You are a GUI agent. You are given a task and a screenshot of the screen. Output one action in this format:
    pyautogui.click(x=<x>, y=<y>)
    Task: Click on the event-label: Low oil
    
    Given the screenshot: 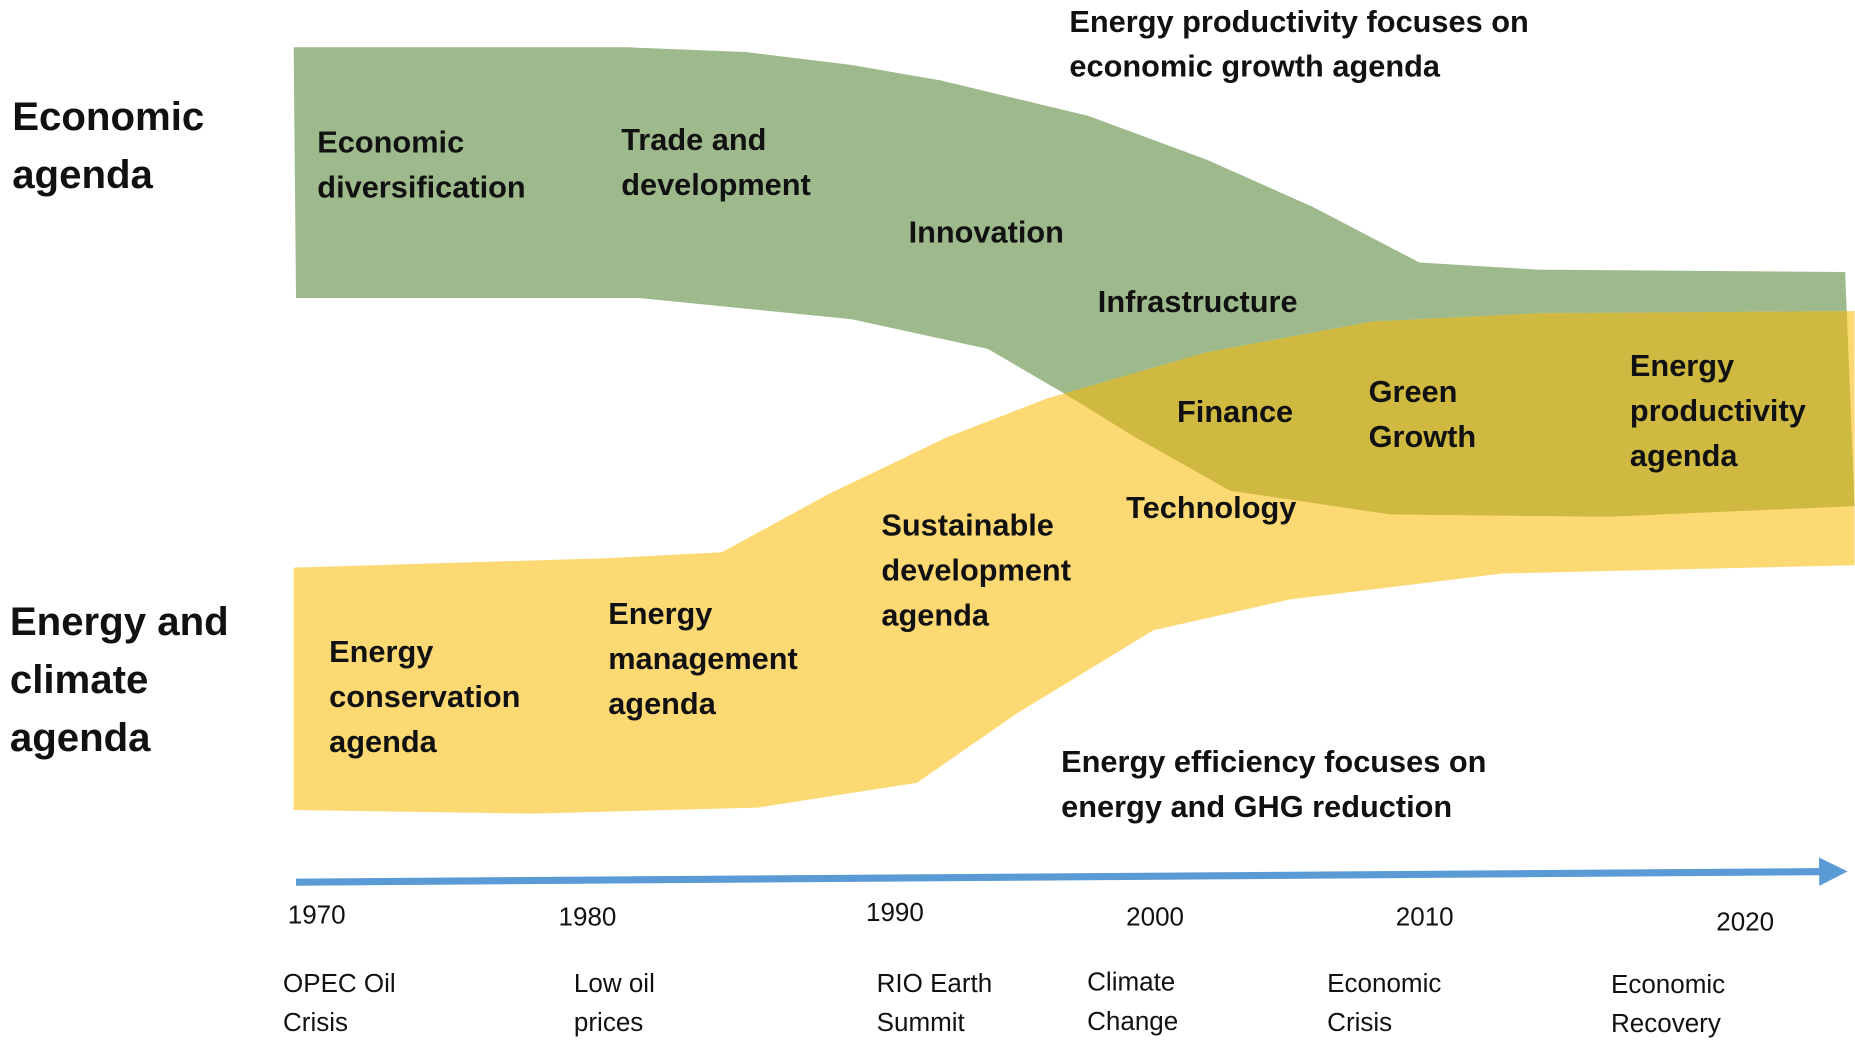 What is the action you would take?
    pyautogui.click(x=614, y=983)
    